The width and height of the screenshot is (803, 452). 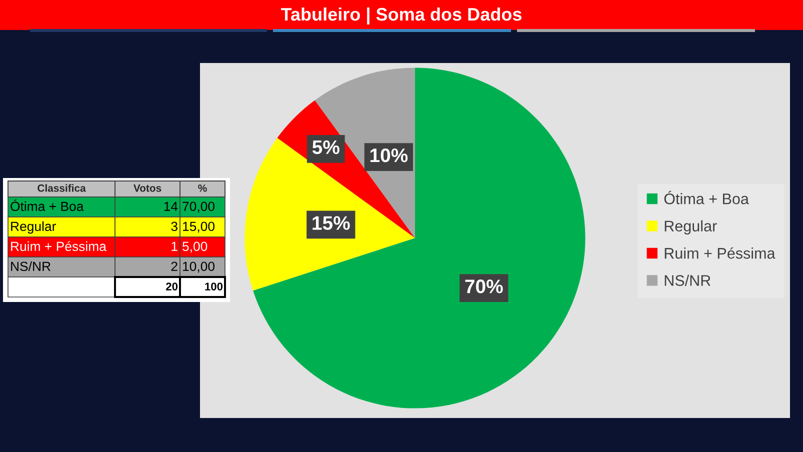 What do you see at coordinates (33, 227) in the screenshot?
I see `category-label: Regular` at bounding box center [33, 227].